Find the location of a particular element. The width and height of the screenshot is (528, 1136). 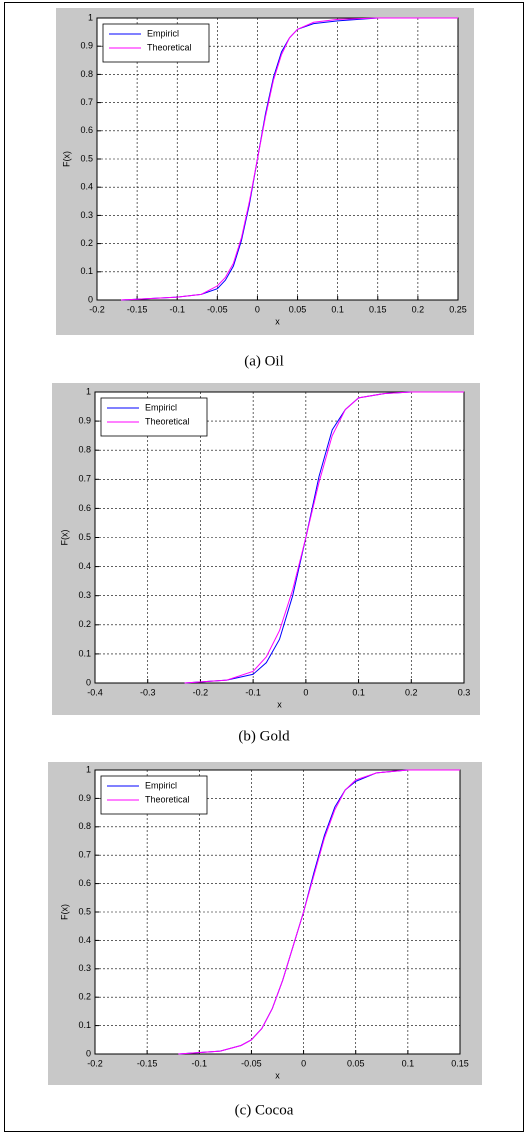

x-tick-label: -0.4 is located at coordinates (95, 692).